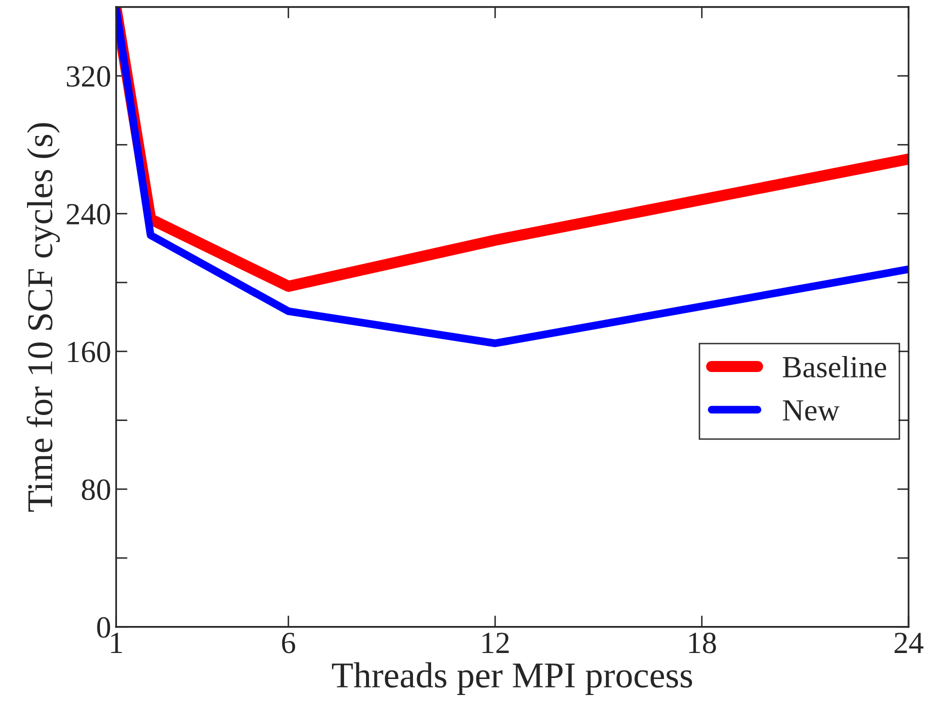  Describe the element at coordinates (89, 352) in the screenshot. I see `y-tick-label: 160` at that location.